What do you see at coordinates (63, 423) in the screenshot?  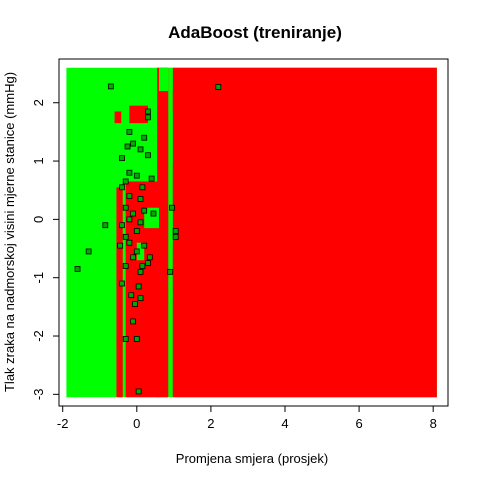 I see `x-tick-label: -2` at bounding box center [63, 423].